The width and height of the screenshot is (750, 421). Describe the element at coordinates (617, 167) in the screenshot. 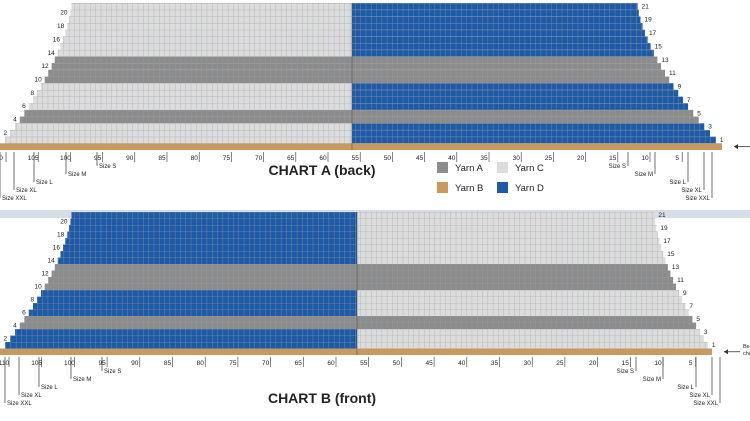

I see `chart-a-size-label-right: Size S` at that location.